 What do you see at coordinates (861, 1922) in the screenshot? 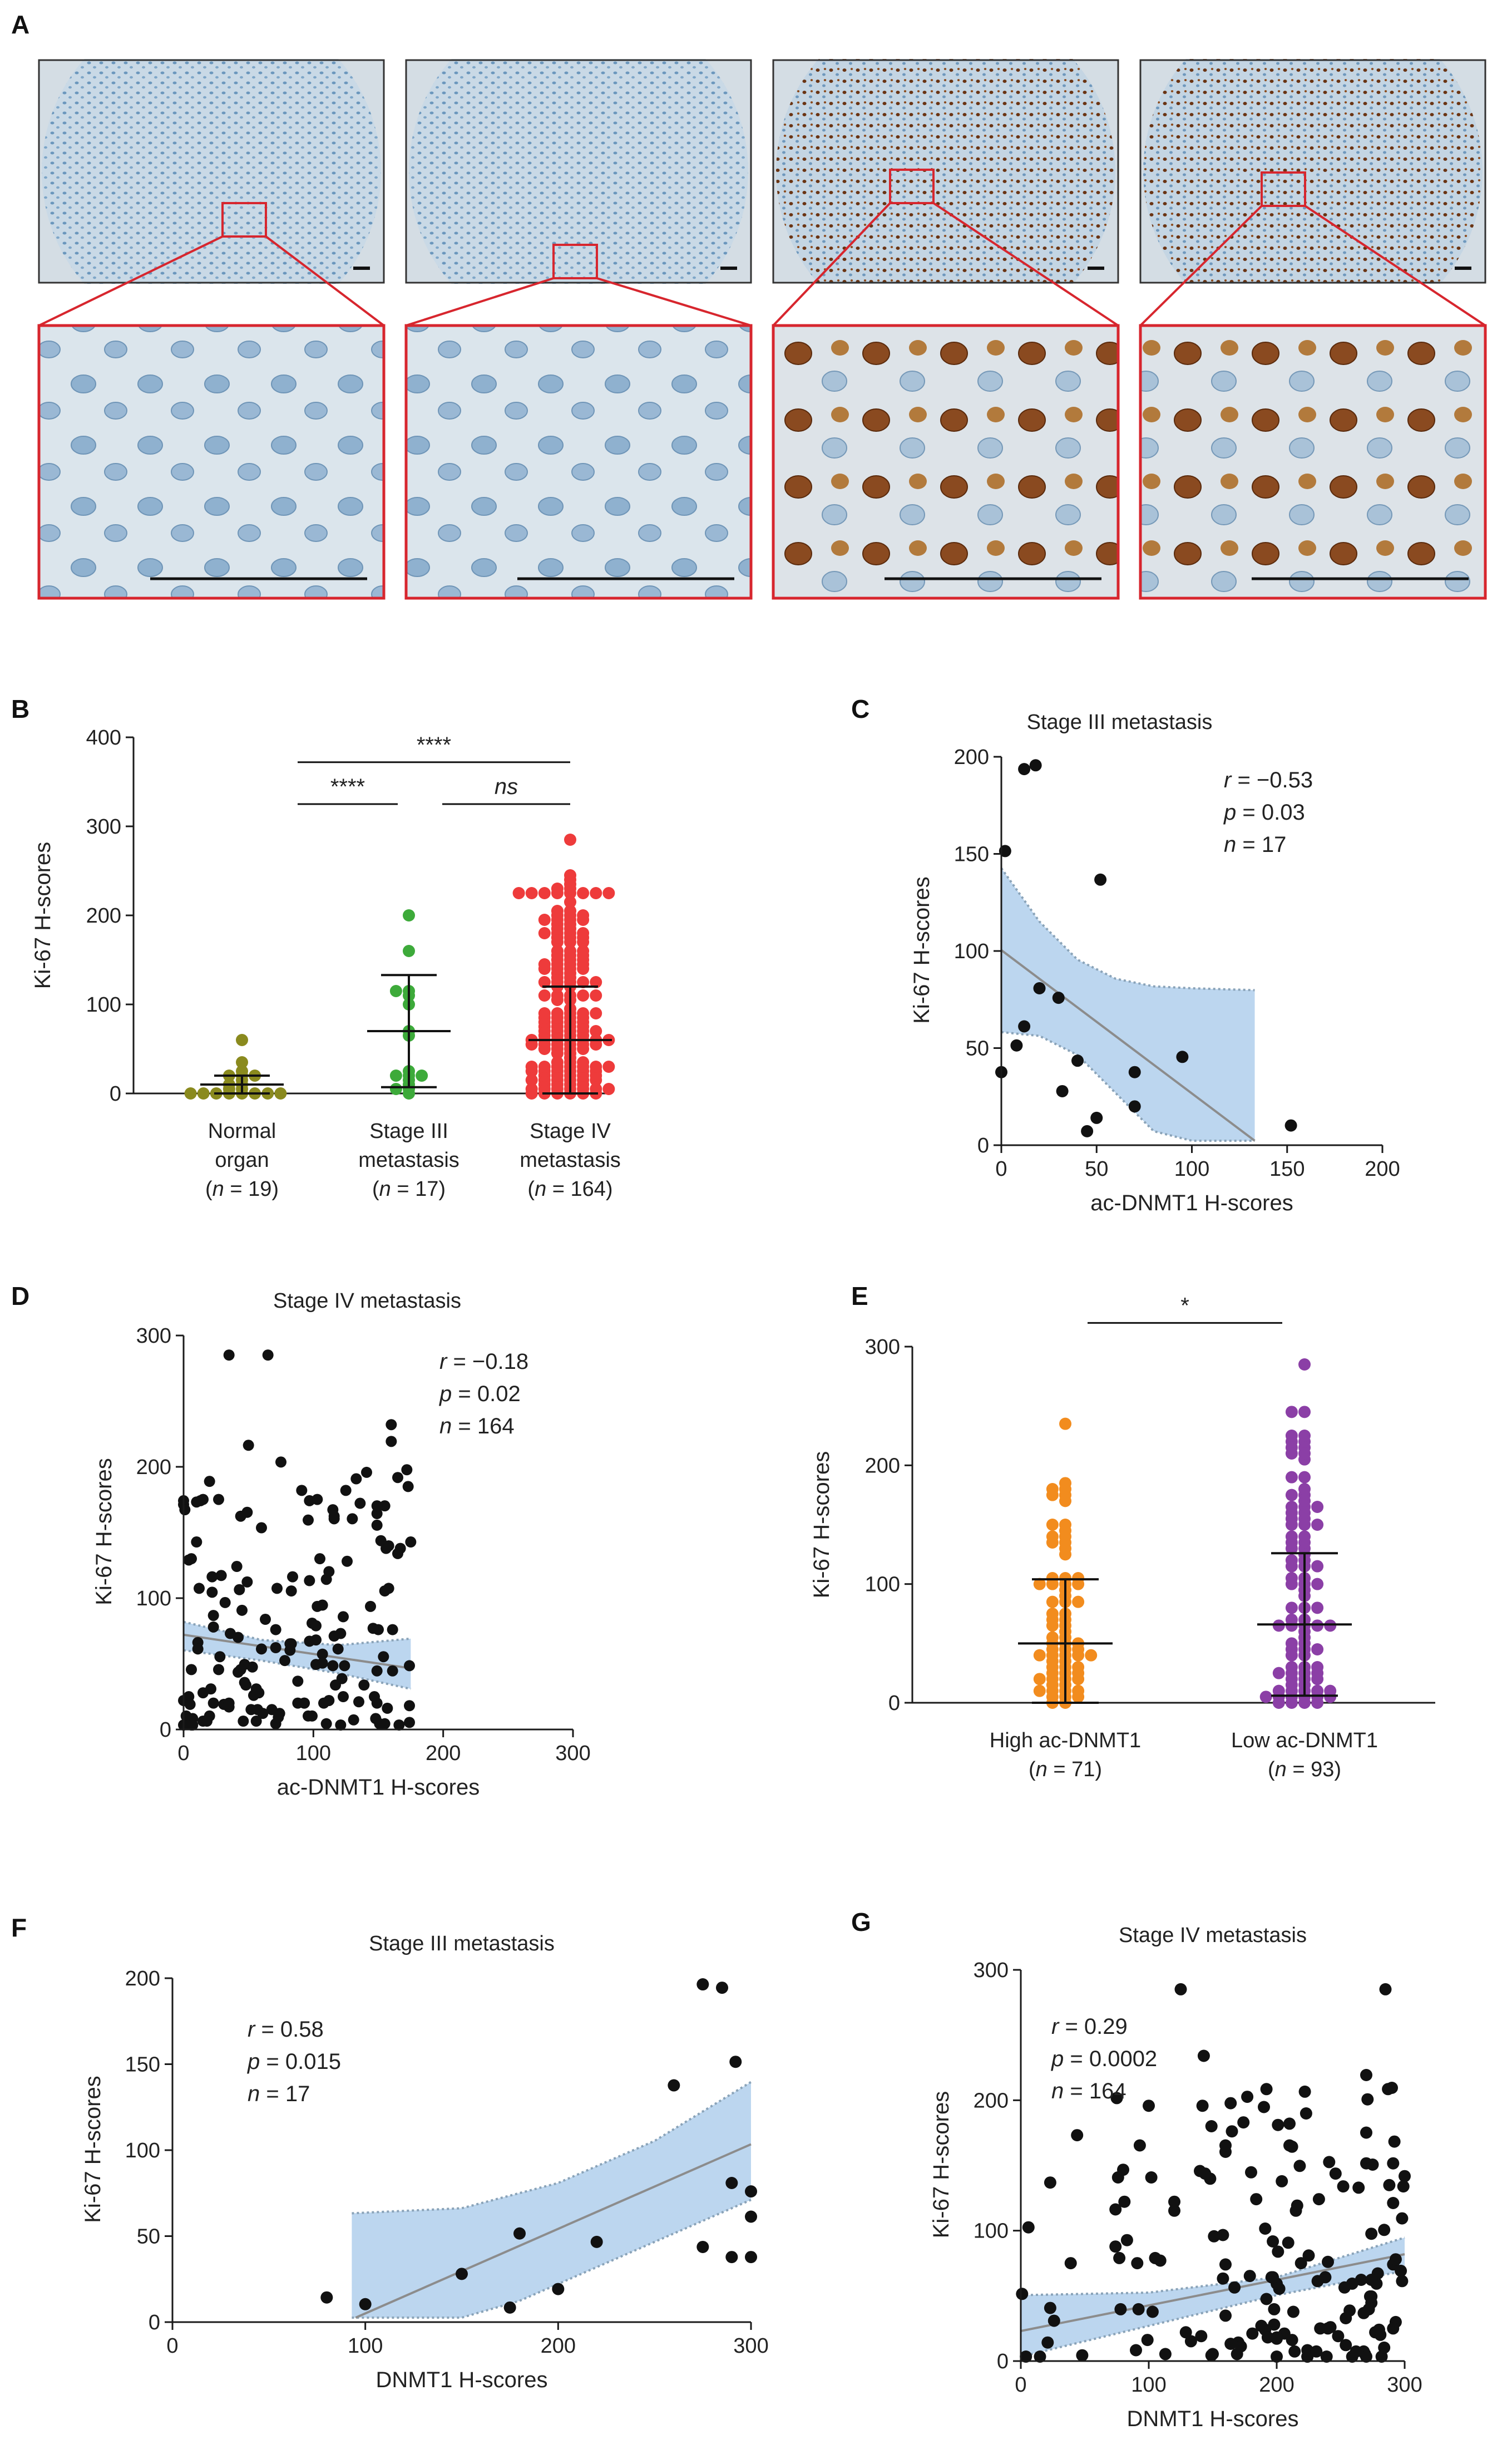
I see `panel-letter-g: G` at bounding box center [861, 1922].